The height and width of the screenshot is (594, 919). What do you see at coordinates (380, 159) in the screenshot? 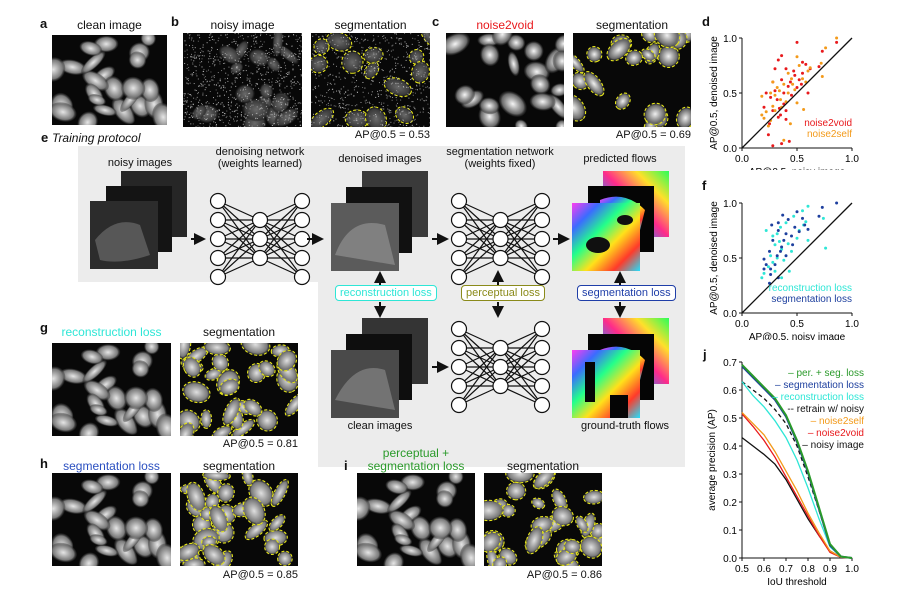
I see `denoised-images-label: denoised images` at bounding box center [380, 159].